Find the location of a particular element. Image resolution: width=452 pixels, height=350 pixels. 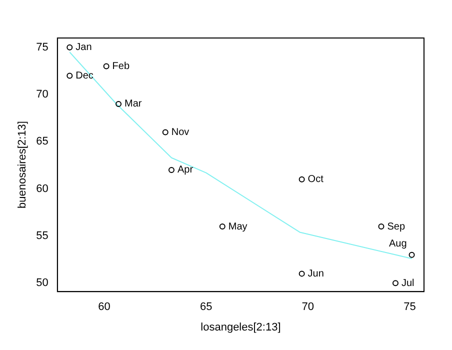

annotation: Jun is located at coordinates (316, 274).